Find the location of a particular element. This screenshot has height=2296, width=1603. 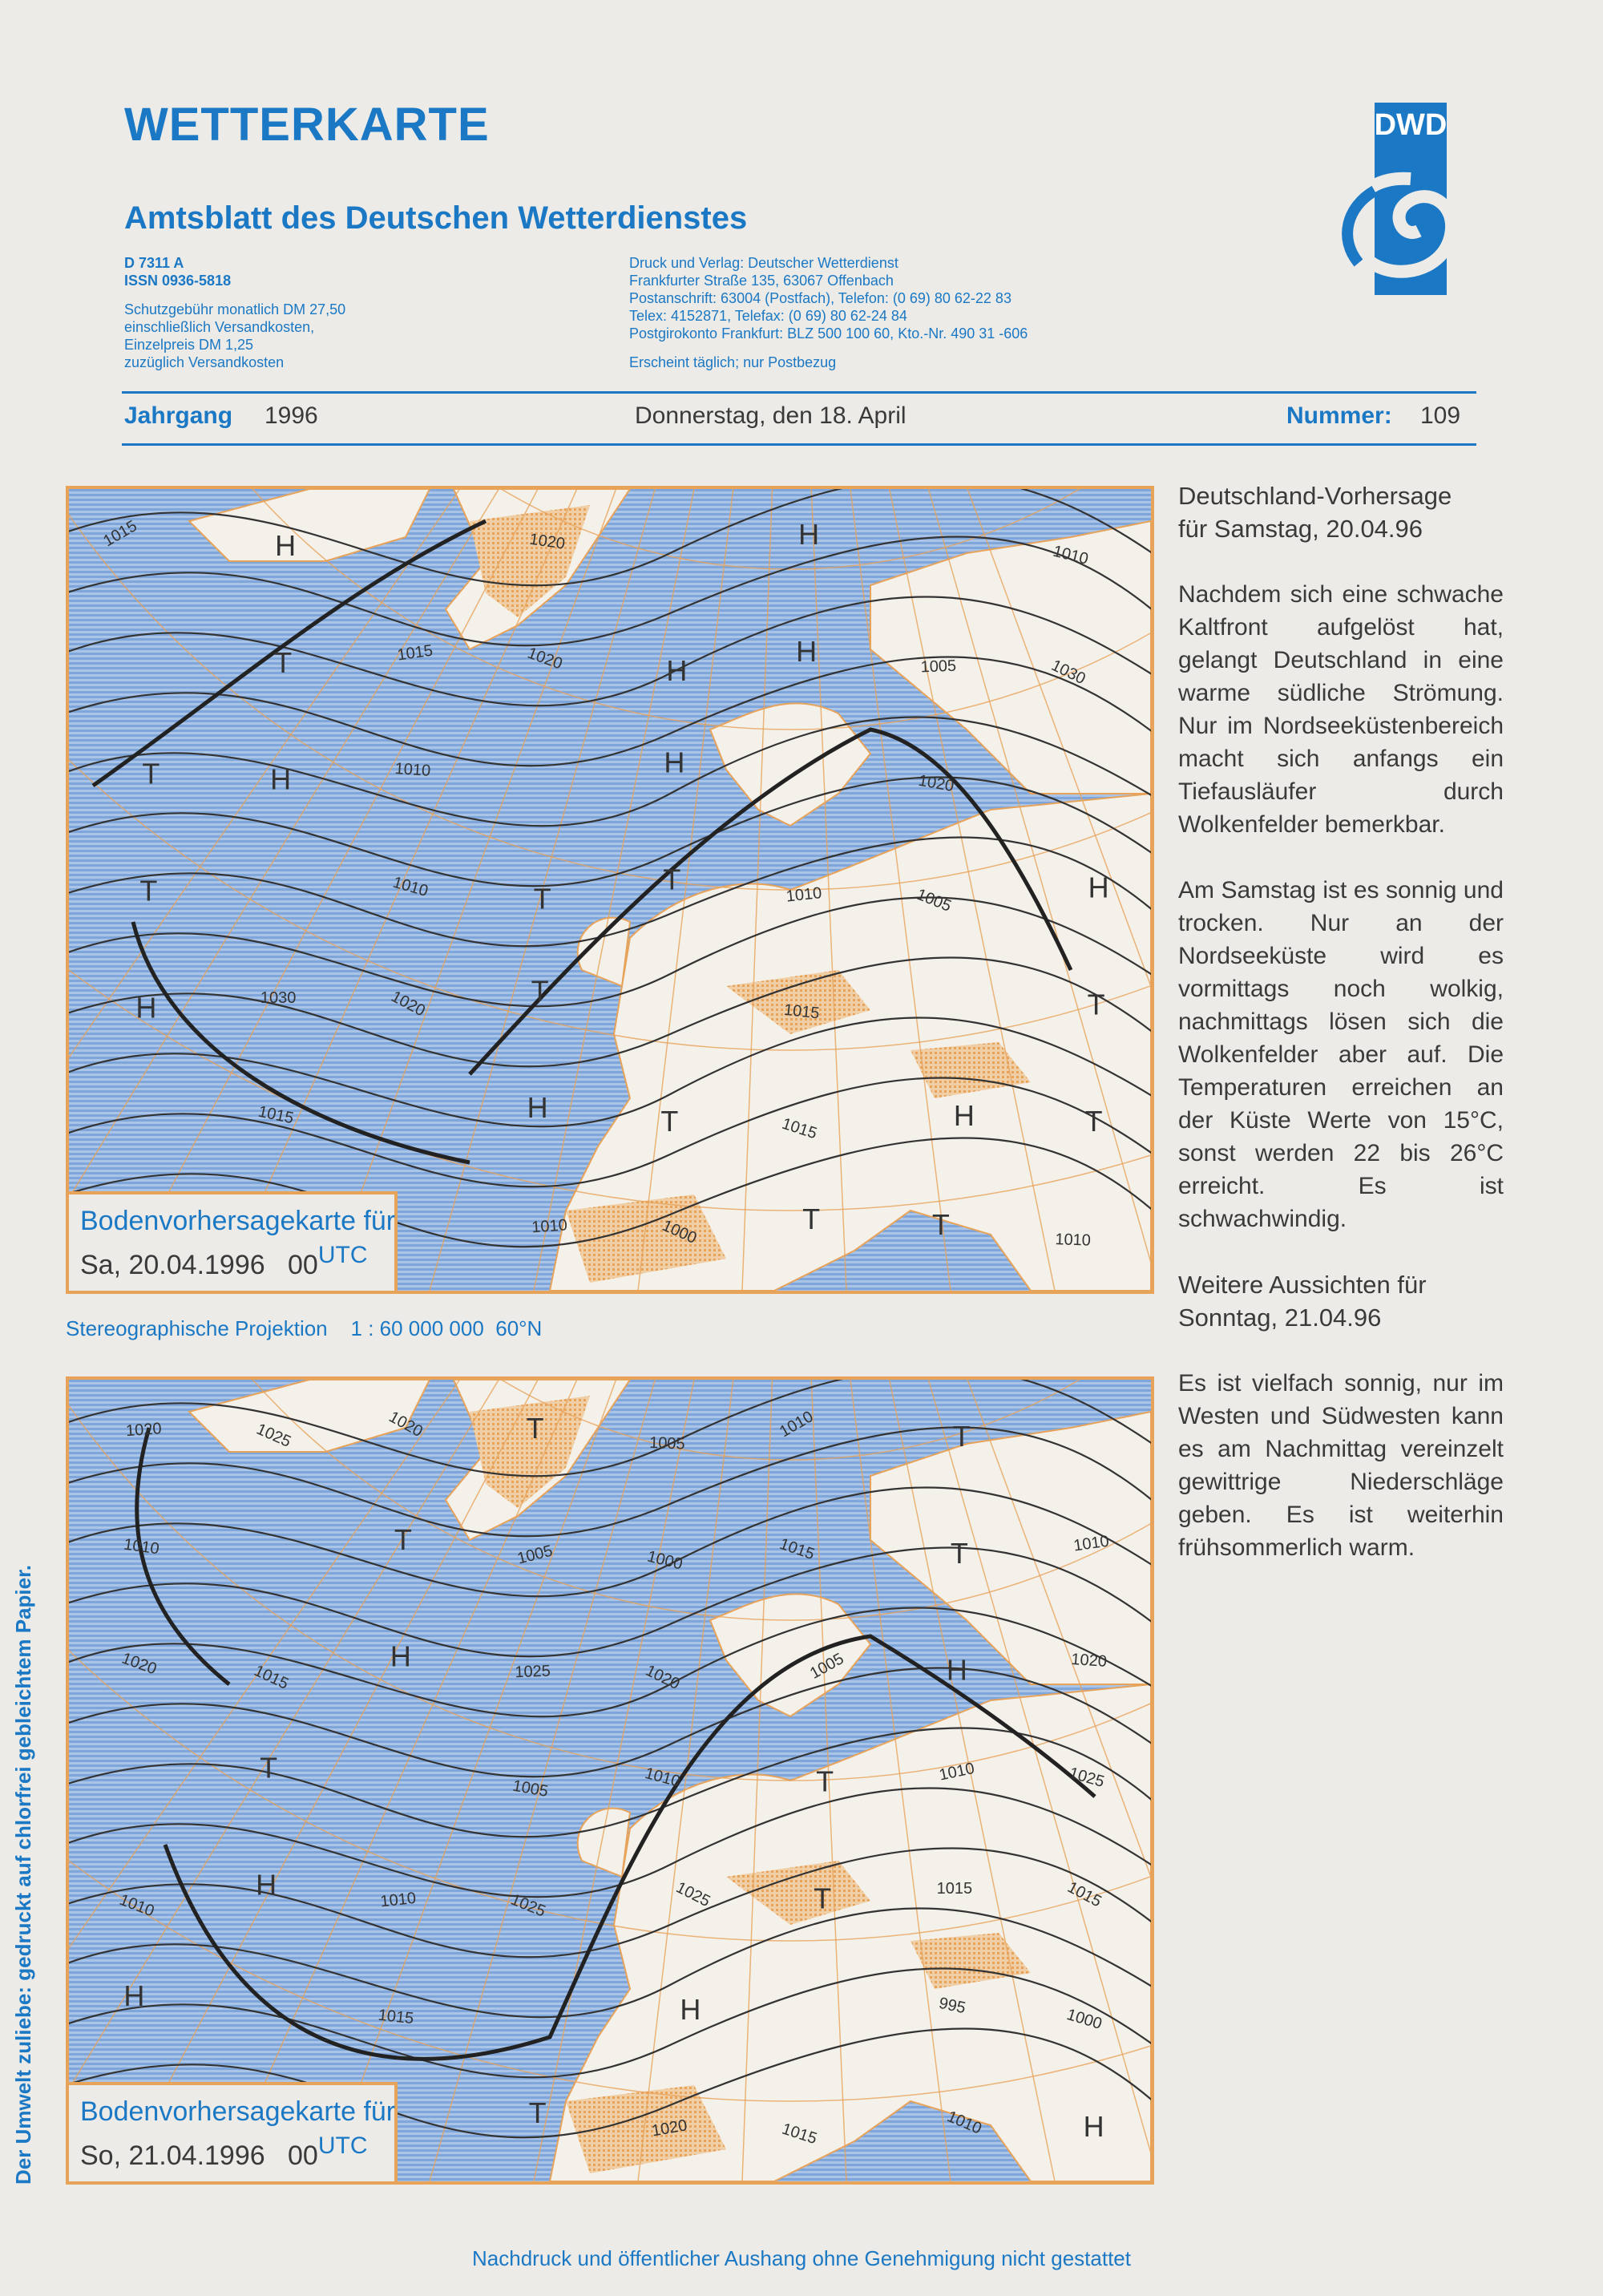

map-caption-utc: UTC is located at coordinates (342, 2145).